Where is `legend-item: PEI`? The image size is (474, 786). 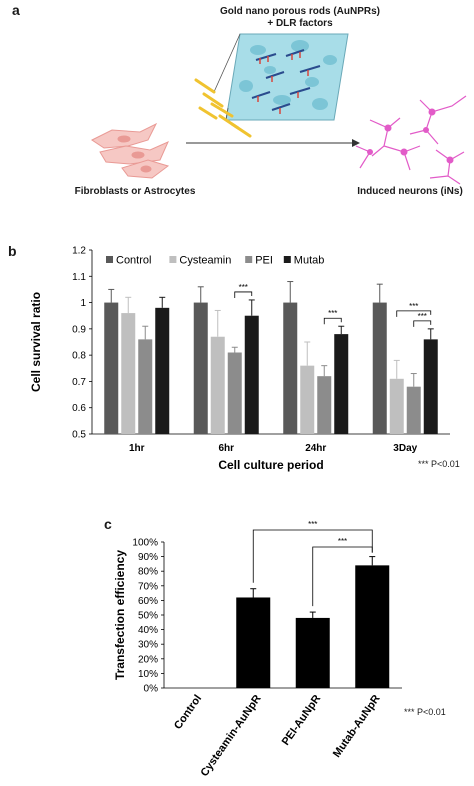 legend-item: PEI is located at coordinates (259, 261).